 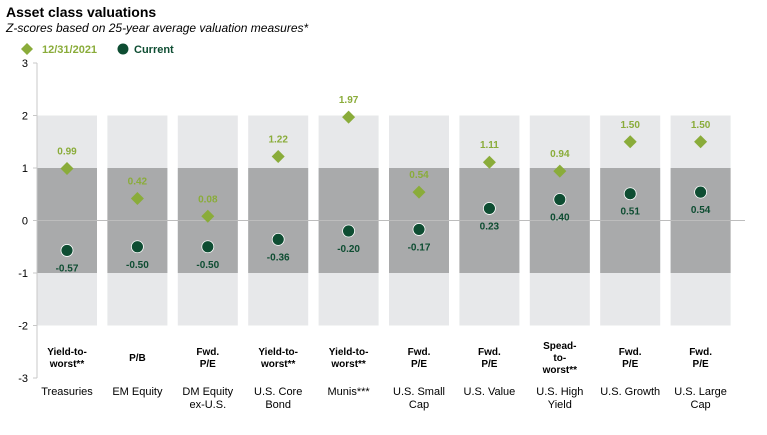 What do you see at coordinates (138, 181) in the screenshot?
I see `value-label-2021: 0.42` at bounding box center [138, 181].